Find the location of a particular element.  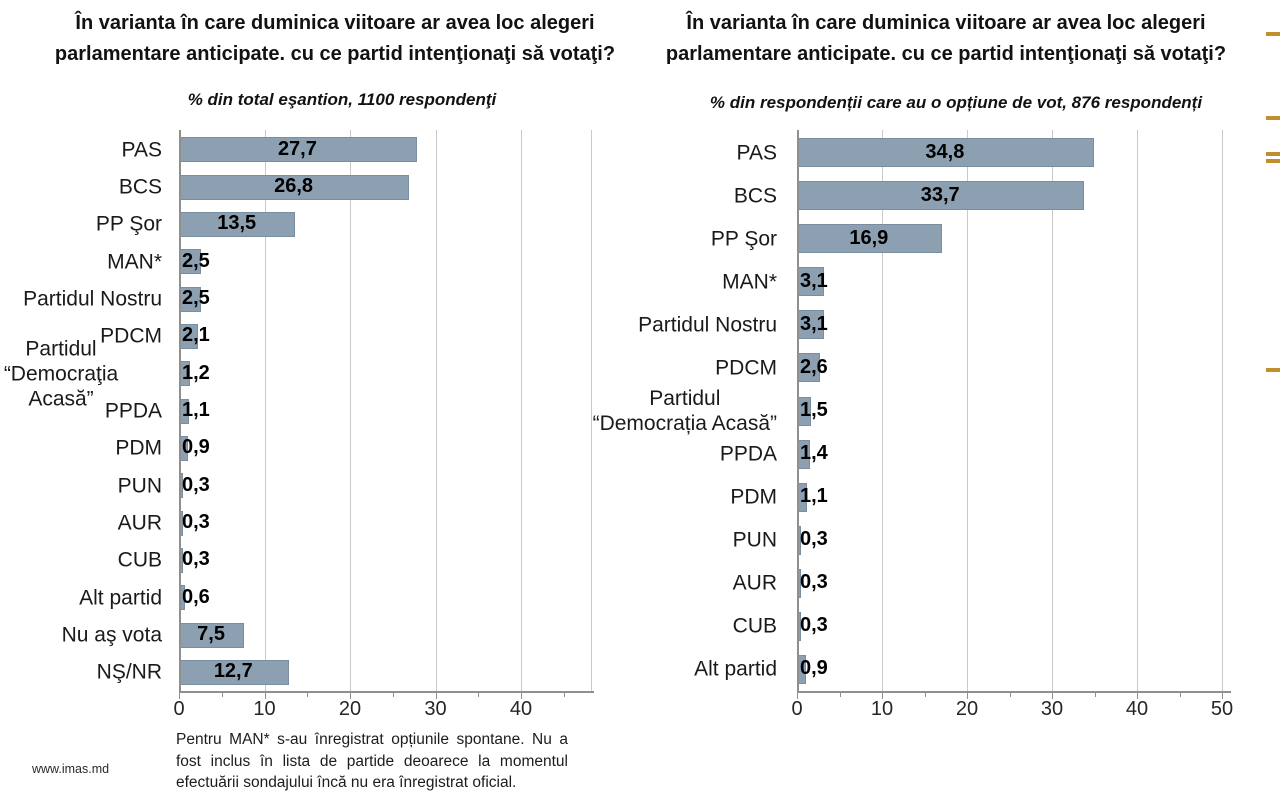

bar-value-label: 1,5 is located at coordinates (814, 410).